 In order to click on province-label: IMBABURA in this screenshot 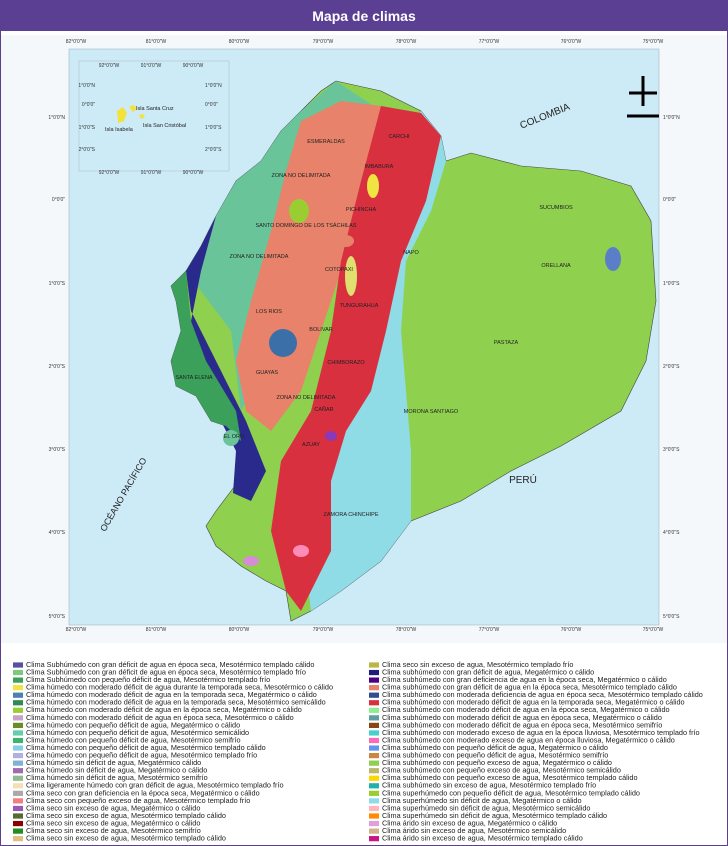, I will do `click(379, 167)`.